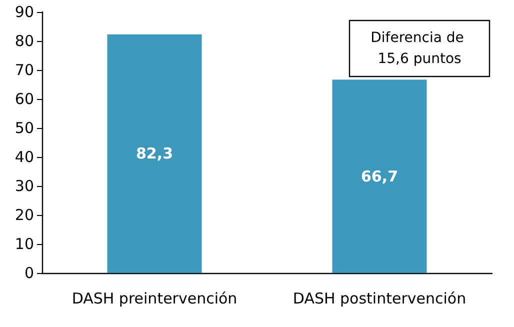 Image resolution: width=514 pixels, height=327 pixels. I want to click on y-tick-label: 0, so click(29, 273).